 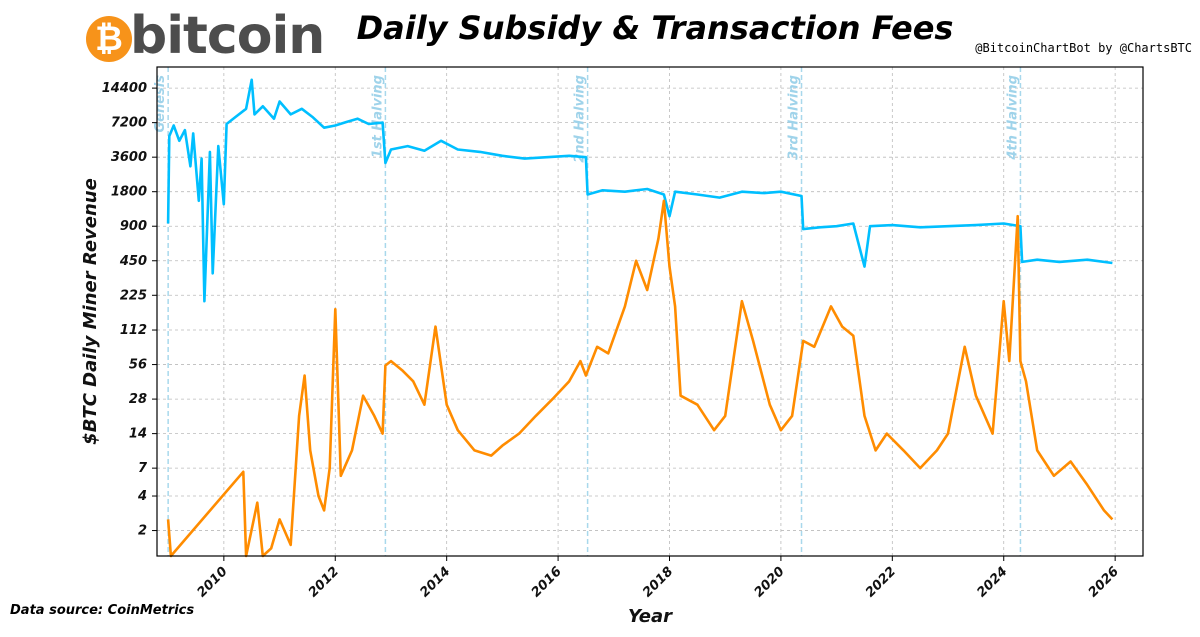 I want to click on event-label: Genesis, so click(x=160, y=104).